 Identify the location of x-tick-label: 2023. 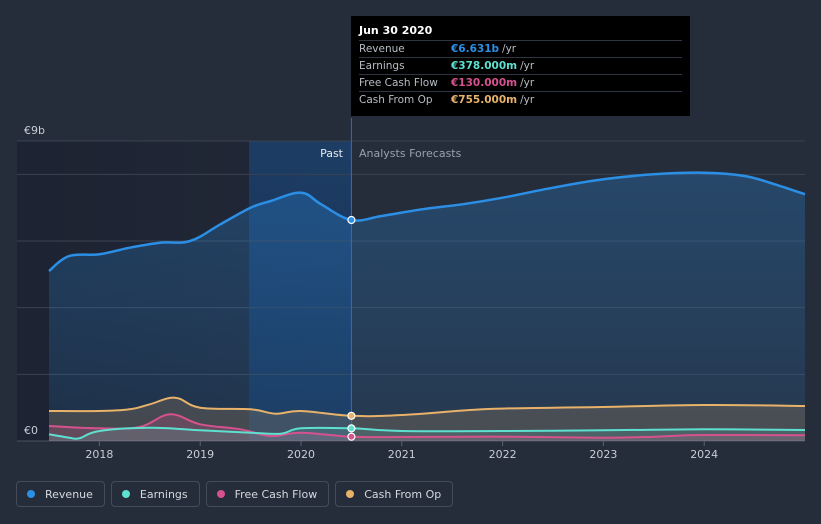
(603, 454).